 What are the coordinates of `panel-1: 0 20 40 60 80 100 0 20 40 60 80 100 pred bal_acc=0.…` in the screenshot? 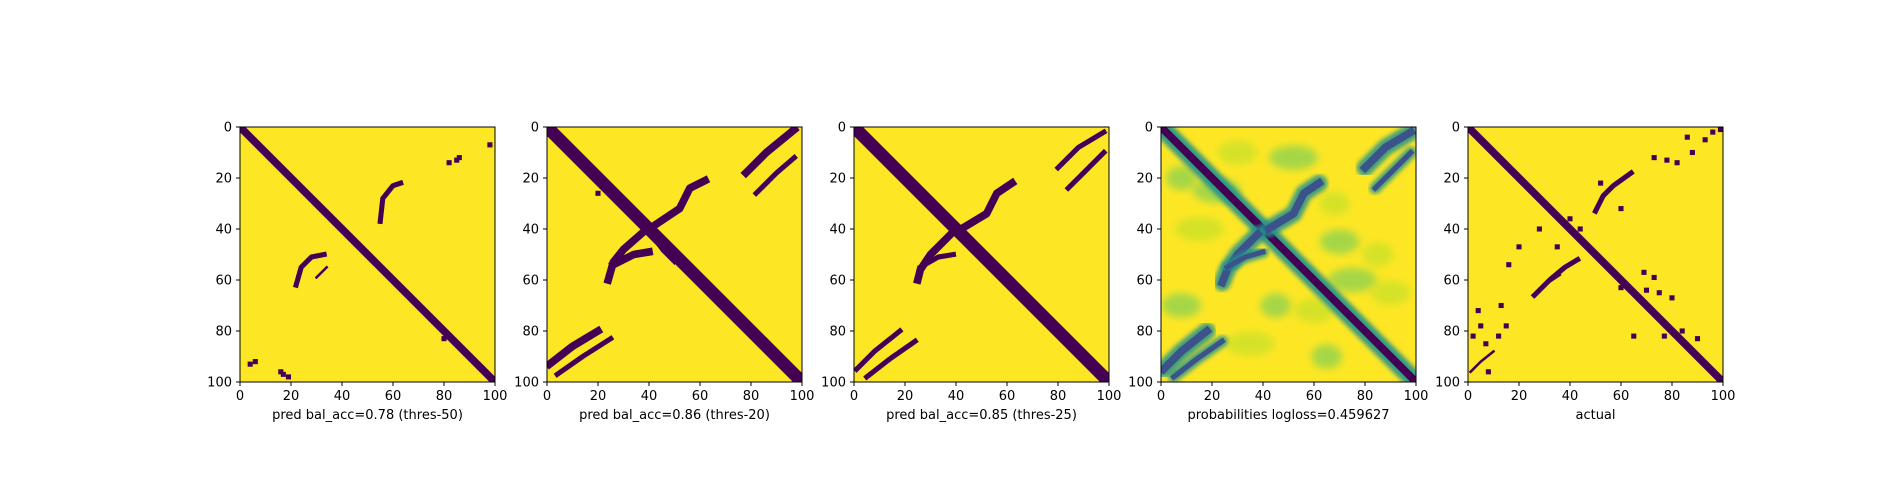 It's located at (357, 272).